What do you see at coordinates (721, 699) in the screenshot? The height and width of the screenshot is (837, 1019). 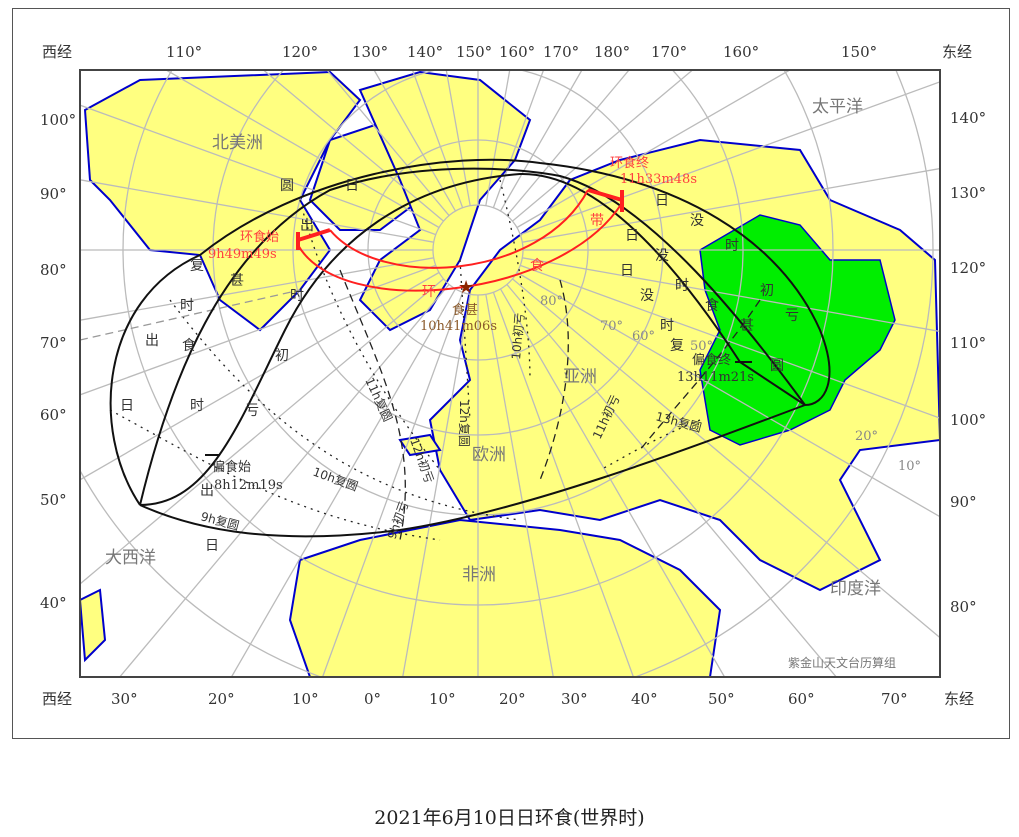 I see `bottom-tick-label: 50°` at bounding box center [721, 699].